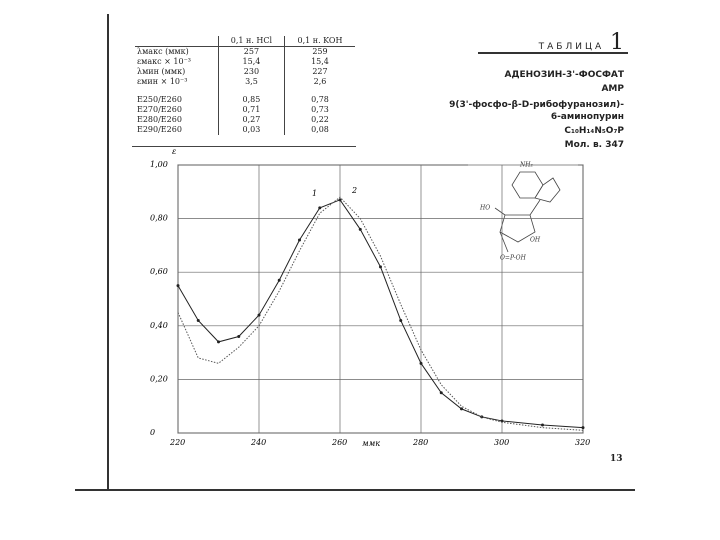 This screenshot has width=720, height=540. What do you see at coordinates (571, 47) in the screenshot?
I see `table-label-text: ТАБЛИЦА` at bounding box center [571, 47].